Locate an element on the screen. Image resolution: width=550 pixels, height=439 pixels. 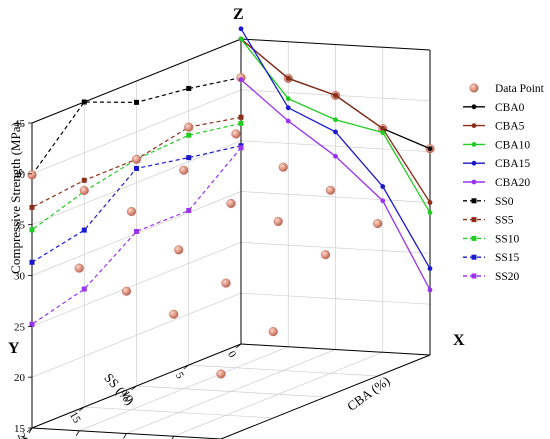
frame-edge is located at coordinates (335, 44).